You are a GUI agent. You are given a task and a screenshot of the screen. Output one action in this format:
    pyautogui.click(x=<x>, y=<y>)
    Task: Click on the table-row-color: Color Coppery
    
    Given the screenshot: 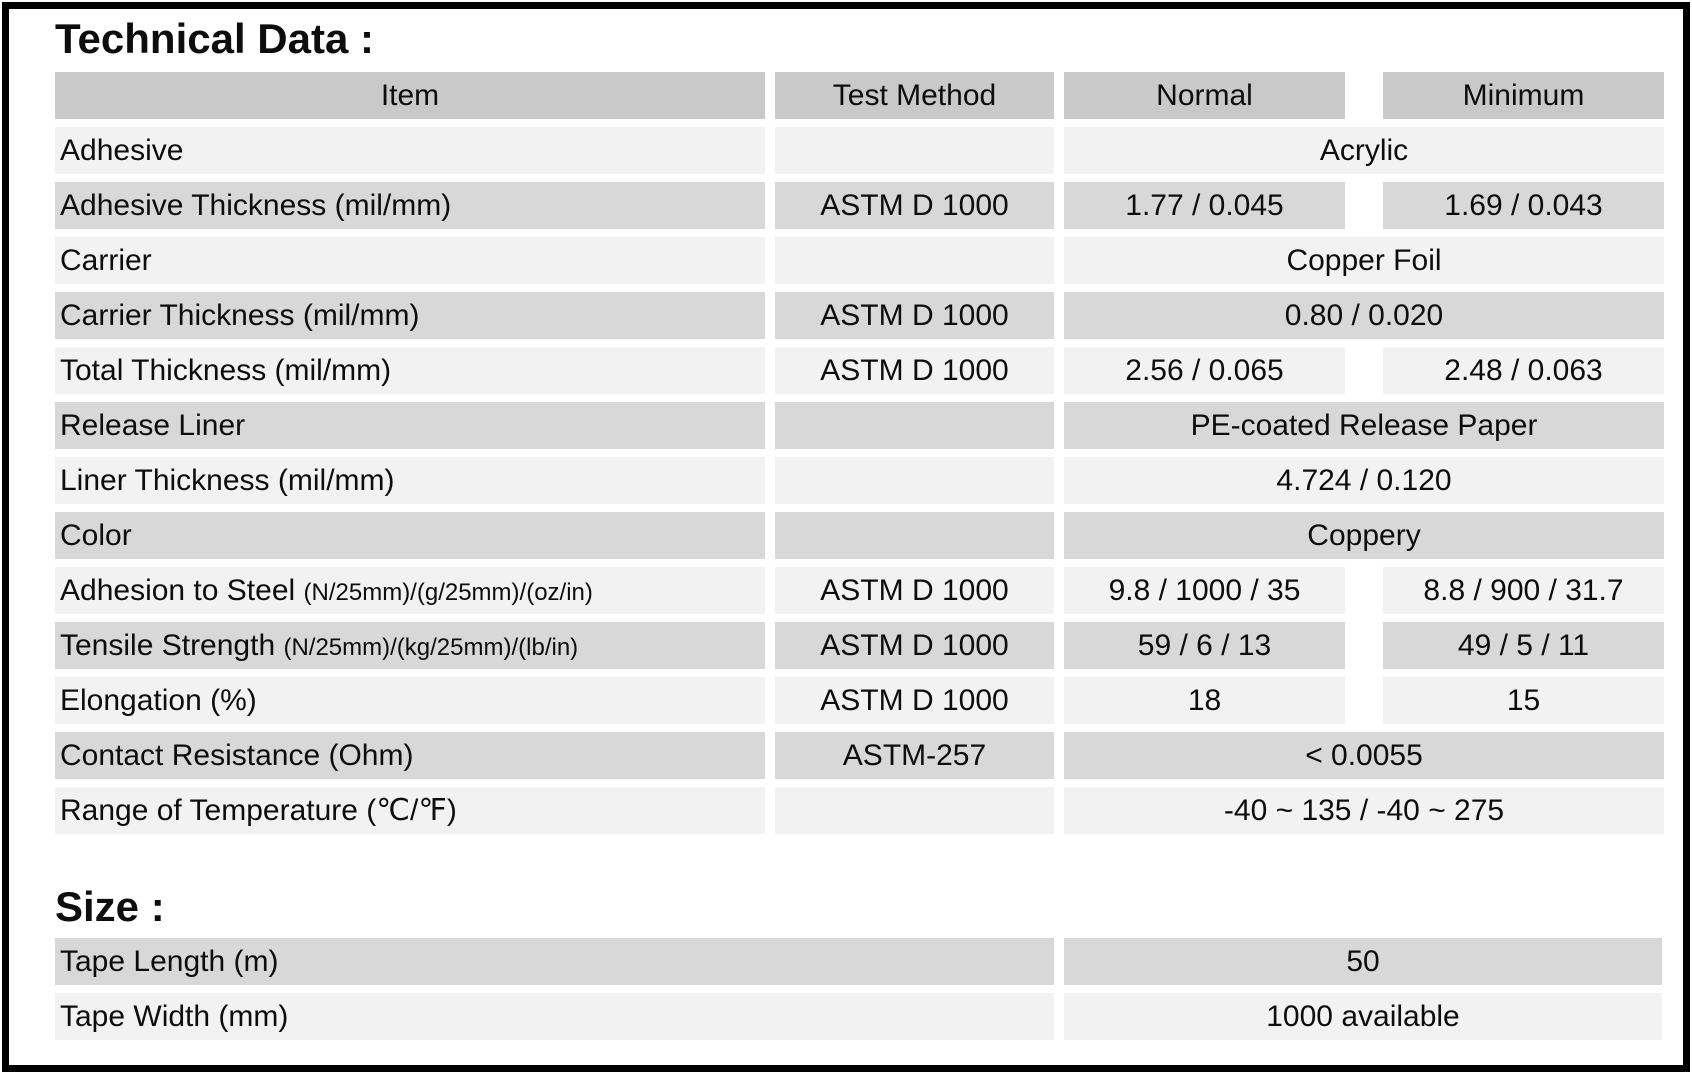 What is the action you would take?
    pyautogui.click(x=859, y=536)
    